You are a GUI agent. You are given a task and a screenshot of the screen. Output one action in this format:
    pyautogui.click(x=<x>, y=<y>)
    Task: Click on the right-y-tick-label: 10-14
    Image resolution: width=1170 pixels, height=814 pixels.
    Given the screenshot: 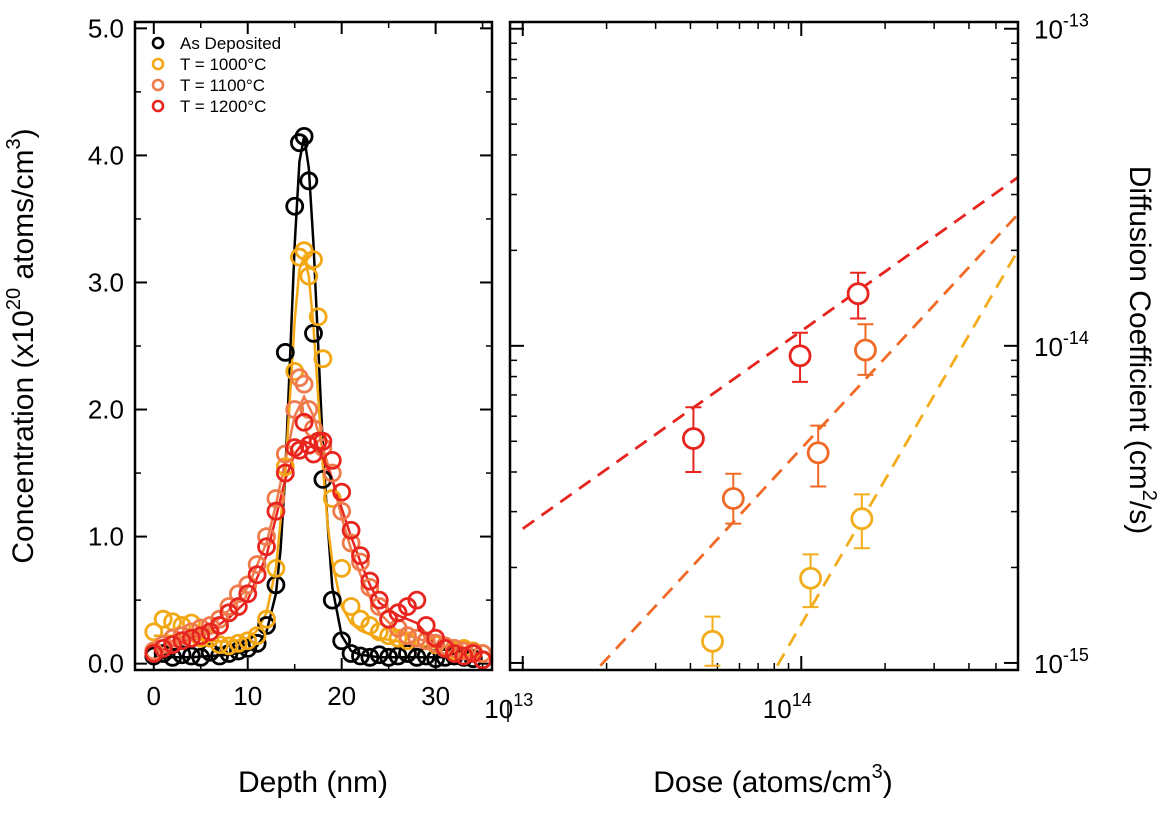 What is the action you would take?
    pyautogui.click(x=1061, y=345)
    